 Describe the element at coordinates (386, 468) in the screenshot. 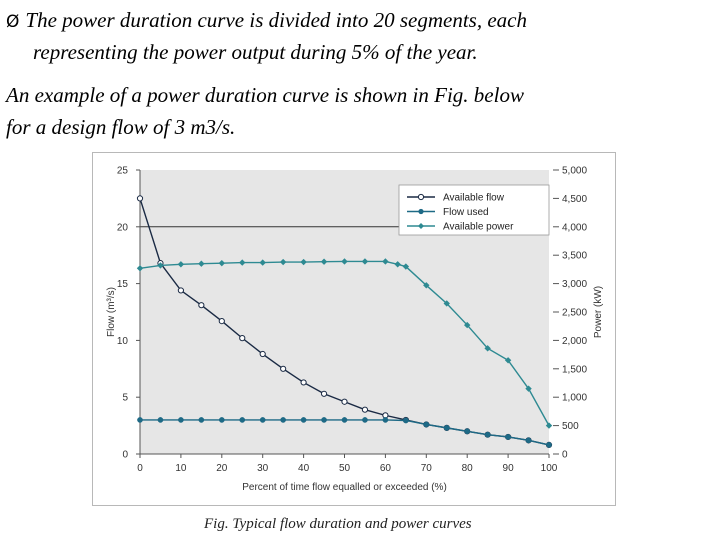

I see `x-tick-label: 60` at that location.